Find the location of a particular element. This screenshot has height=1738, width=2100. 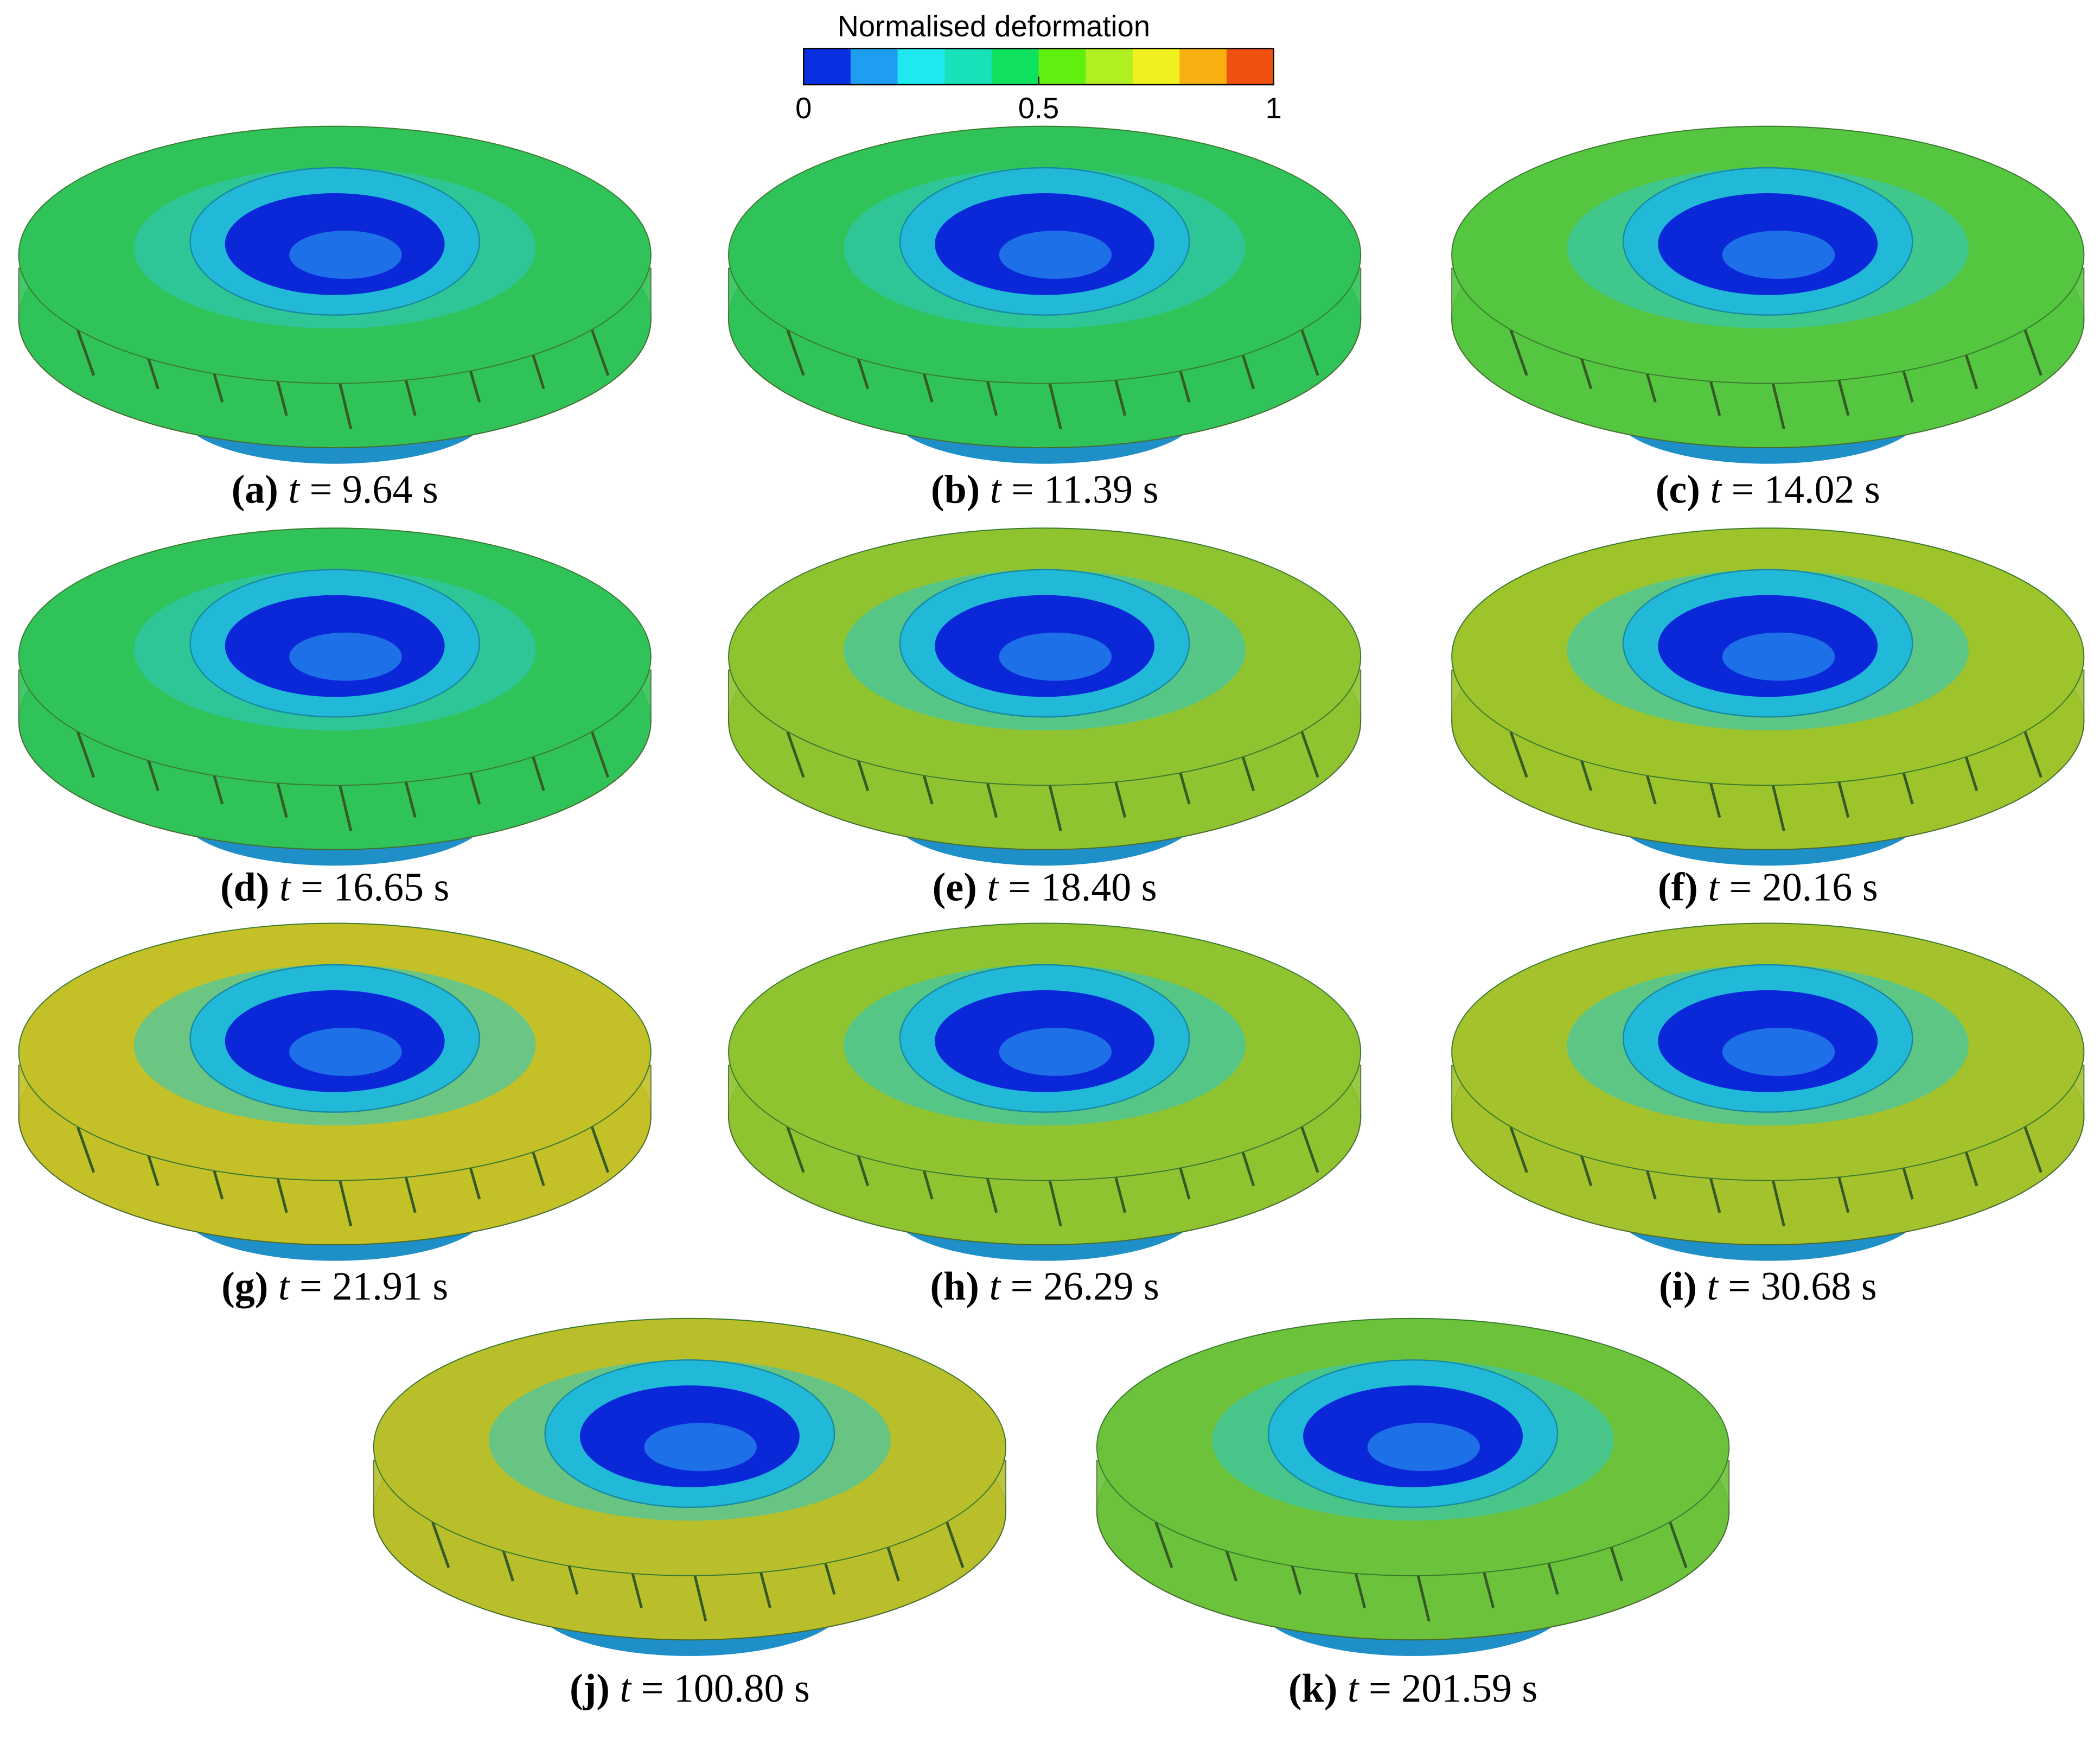

caption-tag: (k) is located at coordinates (1313, 1688).